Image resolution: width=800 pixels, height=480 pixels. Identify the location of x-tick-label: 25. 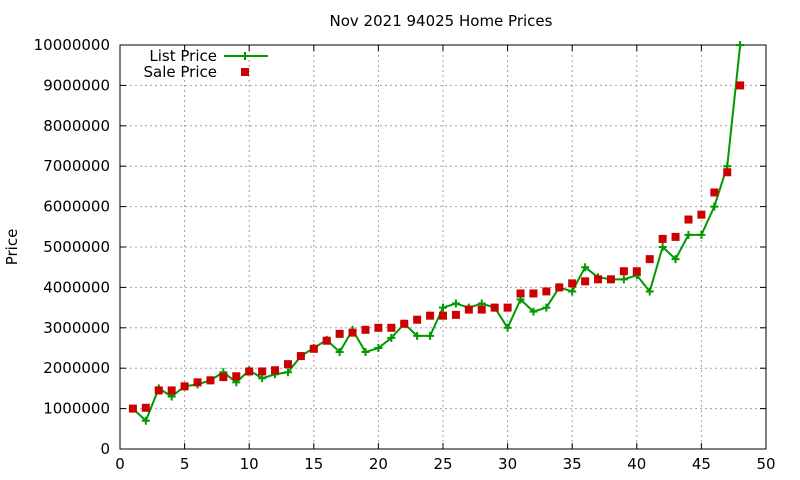
(442, 464).